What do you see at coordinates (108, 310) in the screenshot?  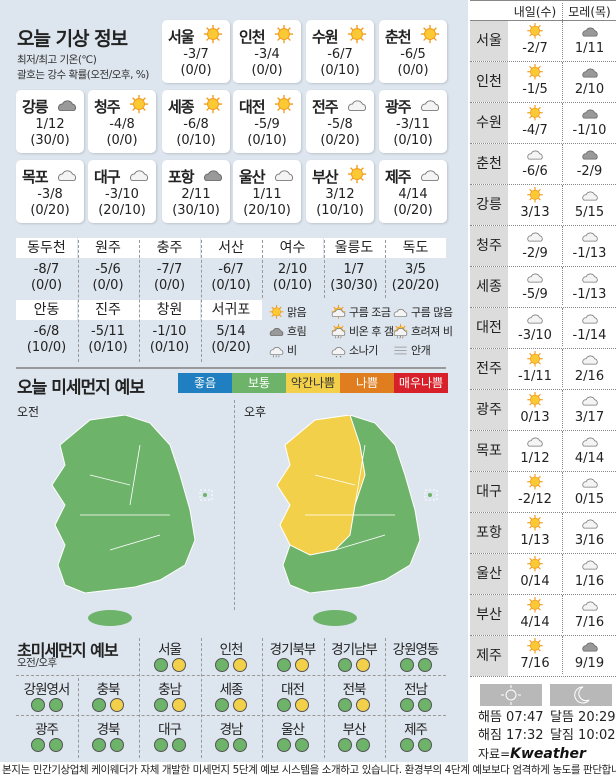 I see `city-name: 진주` at bounding box center [108, 310].